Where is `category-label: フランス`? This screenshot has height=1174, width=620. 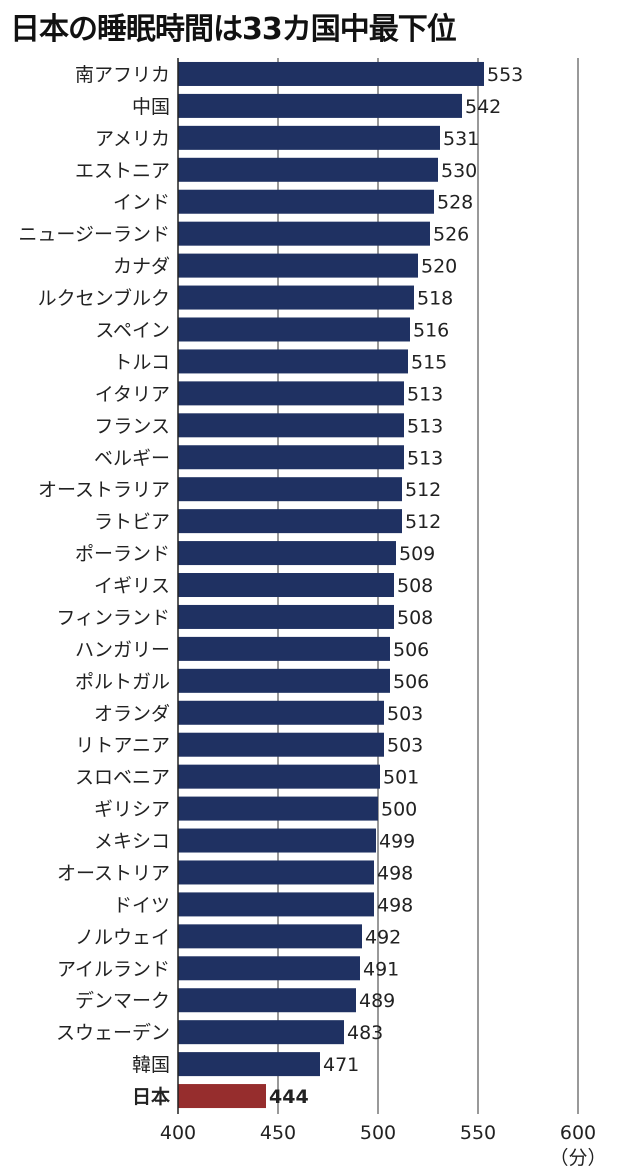
category-label: フランス is located at coordinates (132, 426).